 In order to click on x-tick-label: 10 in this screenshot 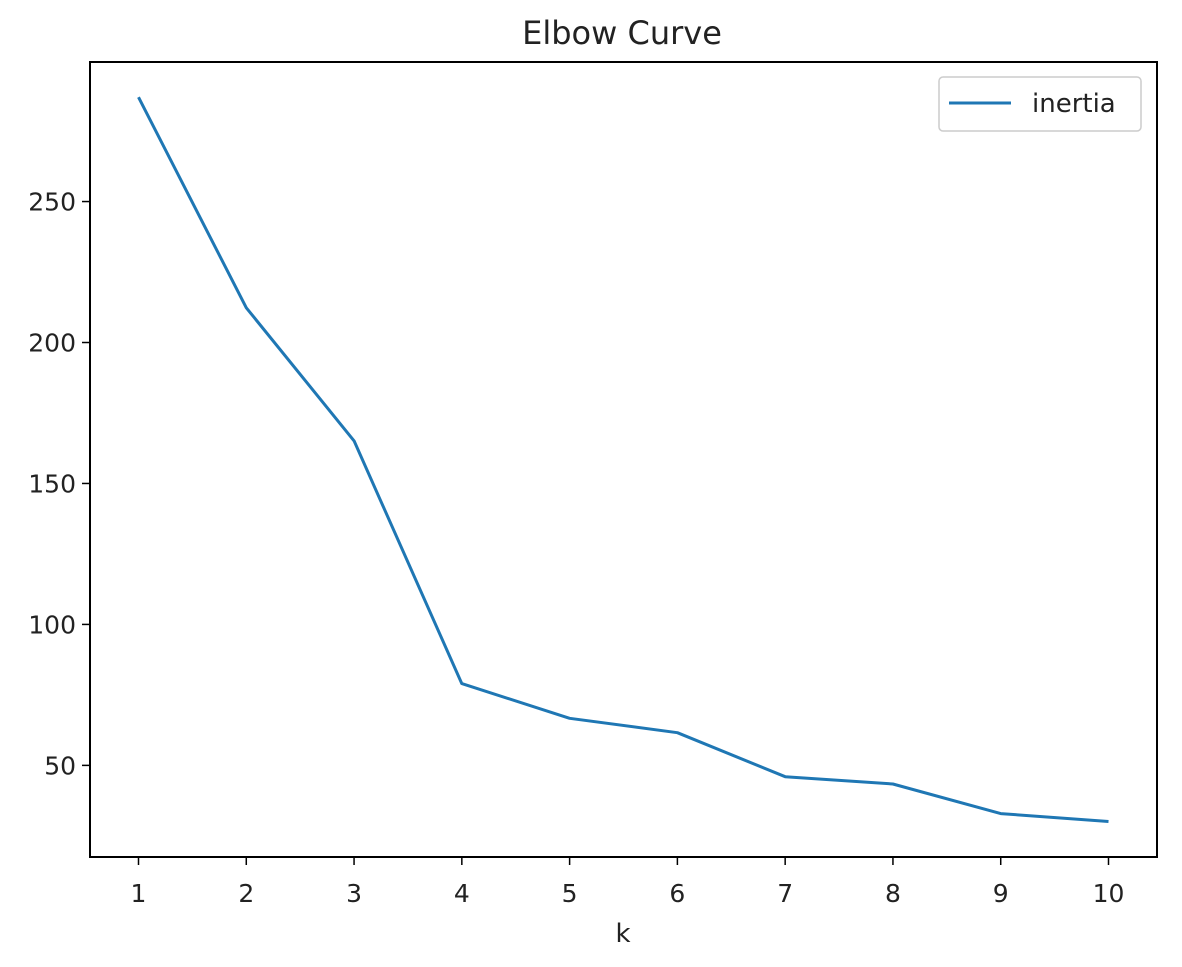, I will do `click(1109, 893)`.